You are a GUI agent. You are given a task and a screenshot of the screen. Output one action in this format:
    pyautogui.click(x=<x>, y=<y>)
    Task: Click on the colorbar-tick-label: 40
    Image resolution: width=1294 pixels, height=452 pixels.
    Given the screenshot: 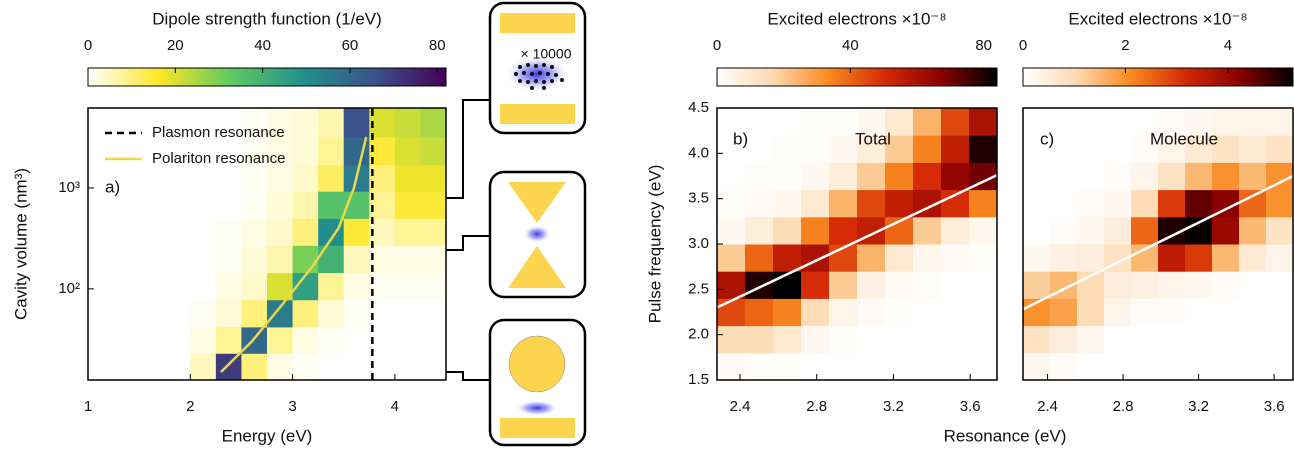 What is the action you would take?
    pyautogui.click(x=850, y=45)
    